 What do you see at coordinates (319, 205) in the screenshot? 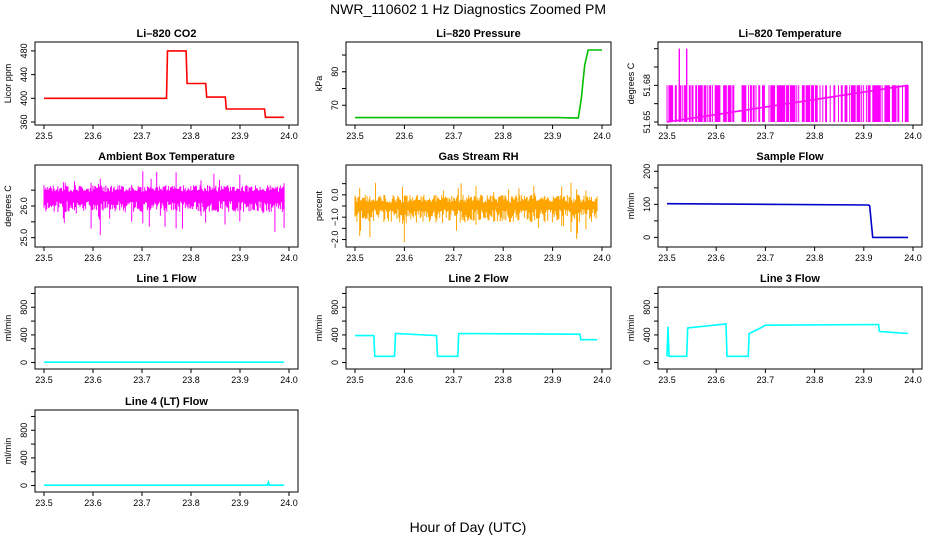
I see `y-axis-label: percent` at bounding box center [319, 205].